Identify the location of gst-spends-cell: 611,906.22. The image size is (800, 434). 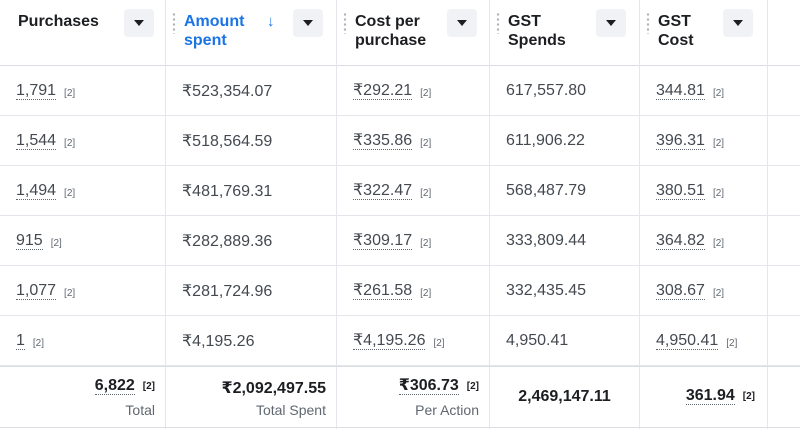
(565, 141).